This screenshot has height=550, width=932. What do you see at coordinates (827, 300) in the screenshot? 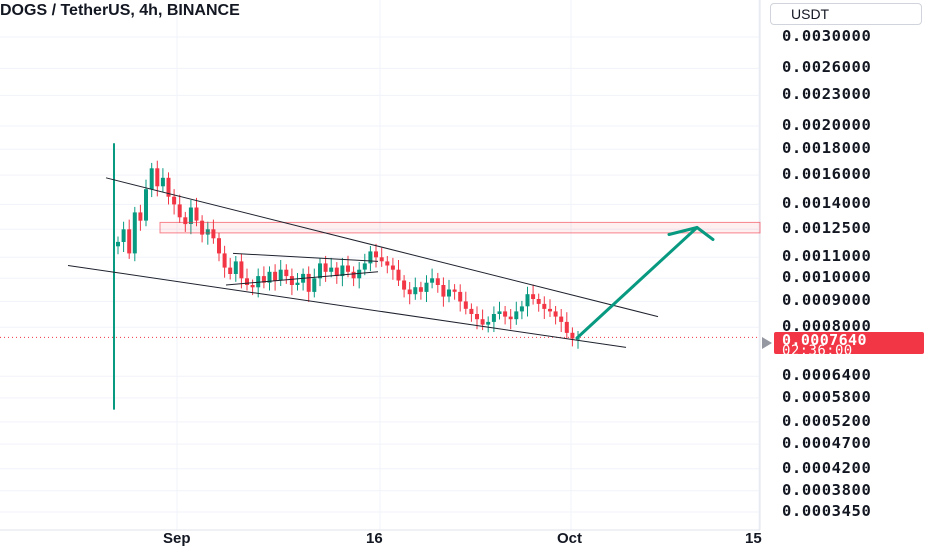
I see `price-axis-label: 0.0009000` at bounding box center [827, 300].